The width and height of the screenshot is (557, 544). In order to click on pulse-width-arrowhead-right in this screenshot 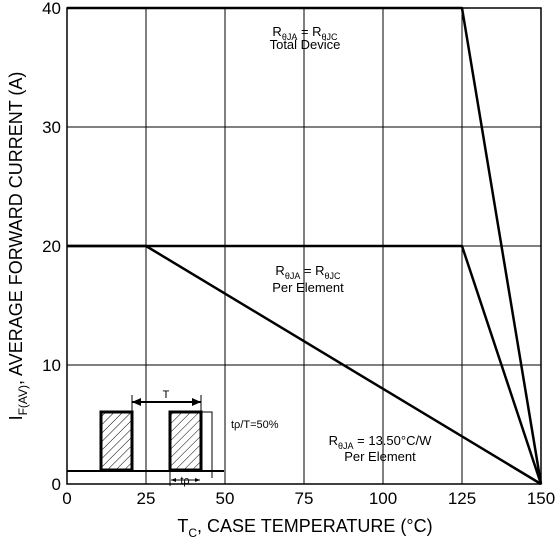, I will do `click(197, 480)`.